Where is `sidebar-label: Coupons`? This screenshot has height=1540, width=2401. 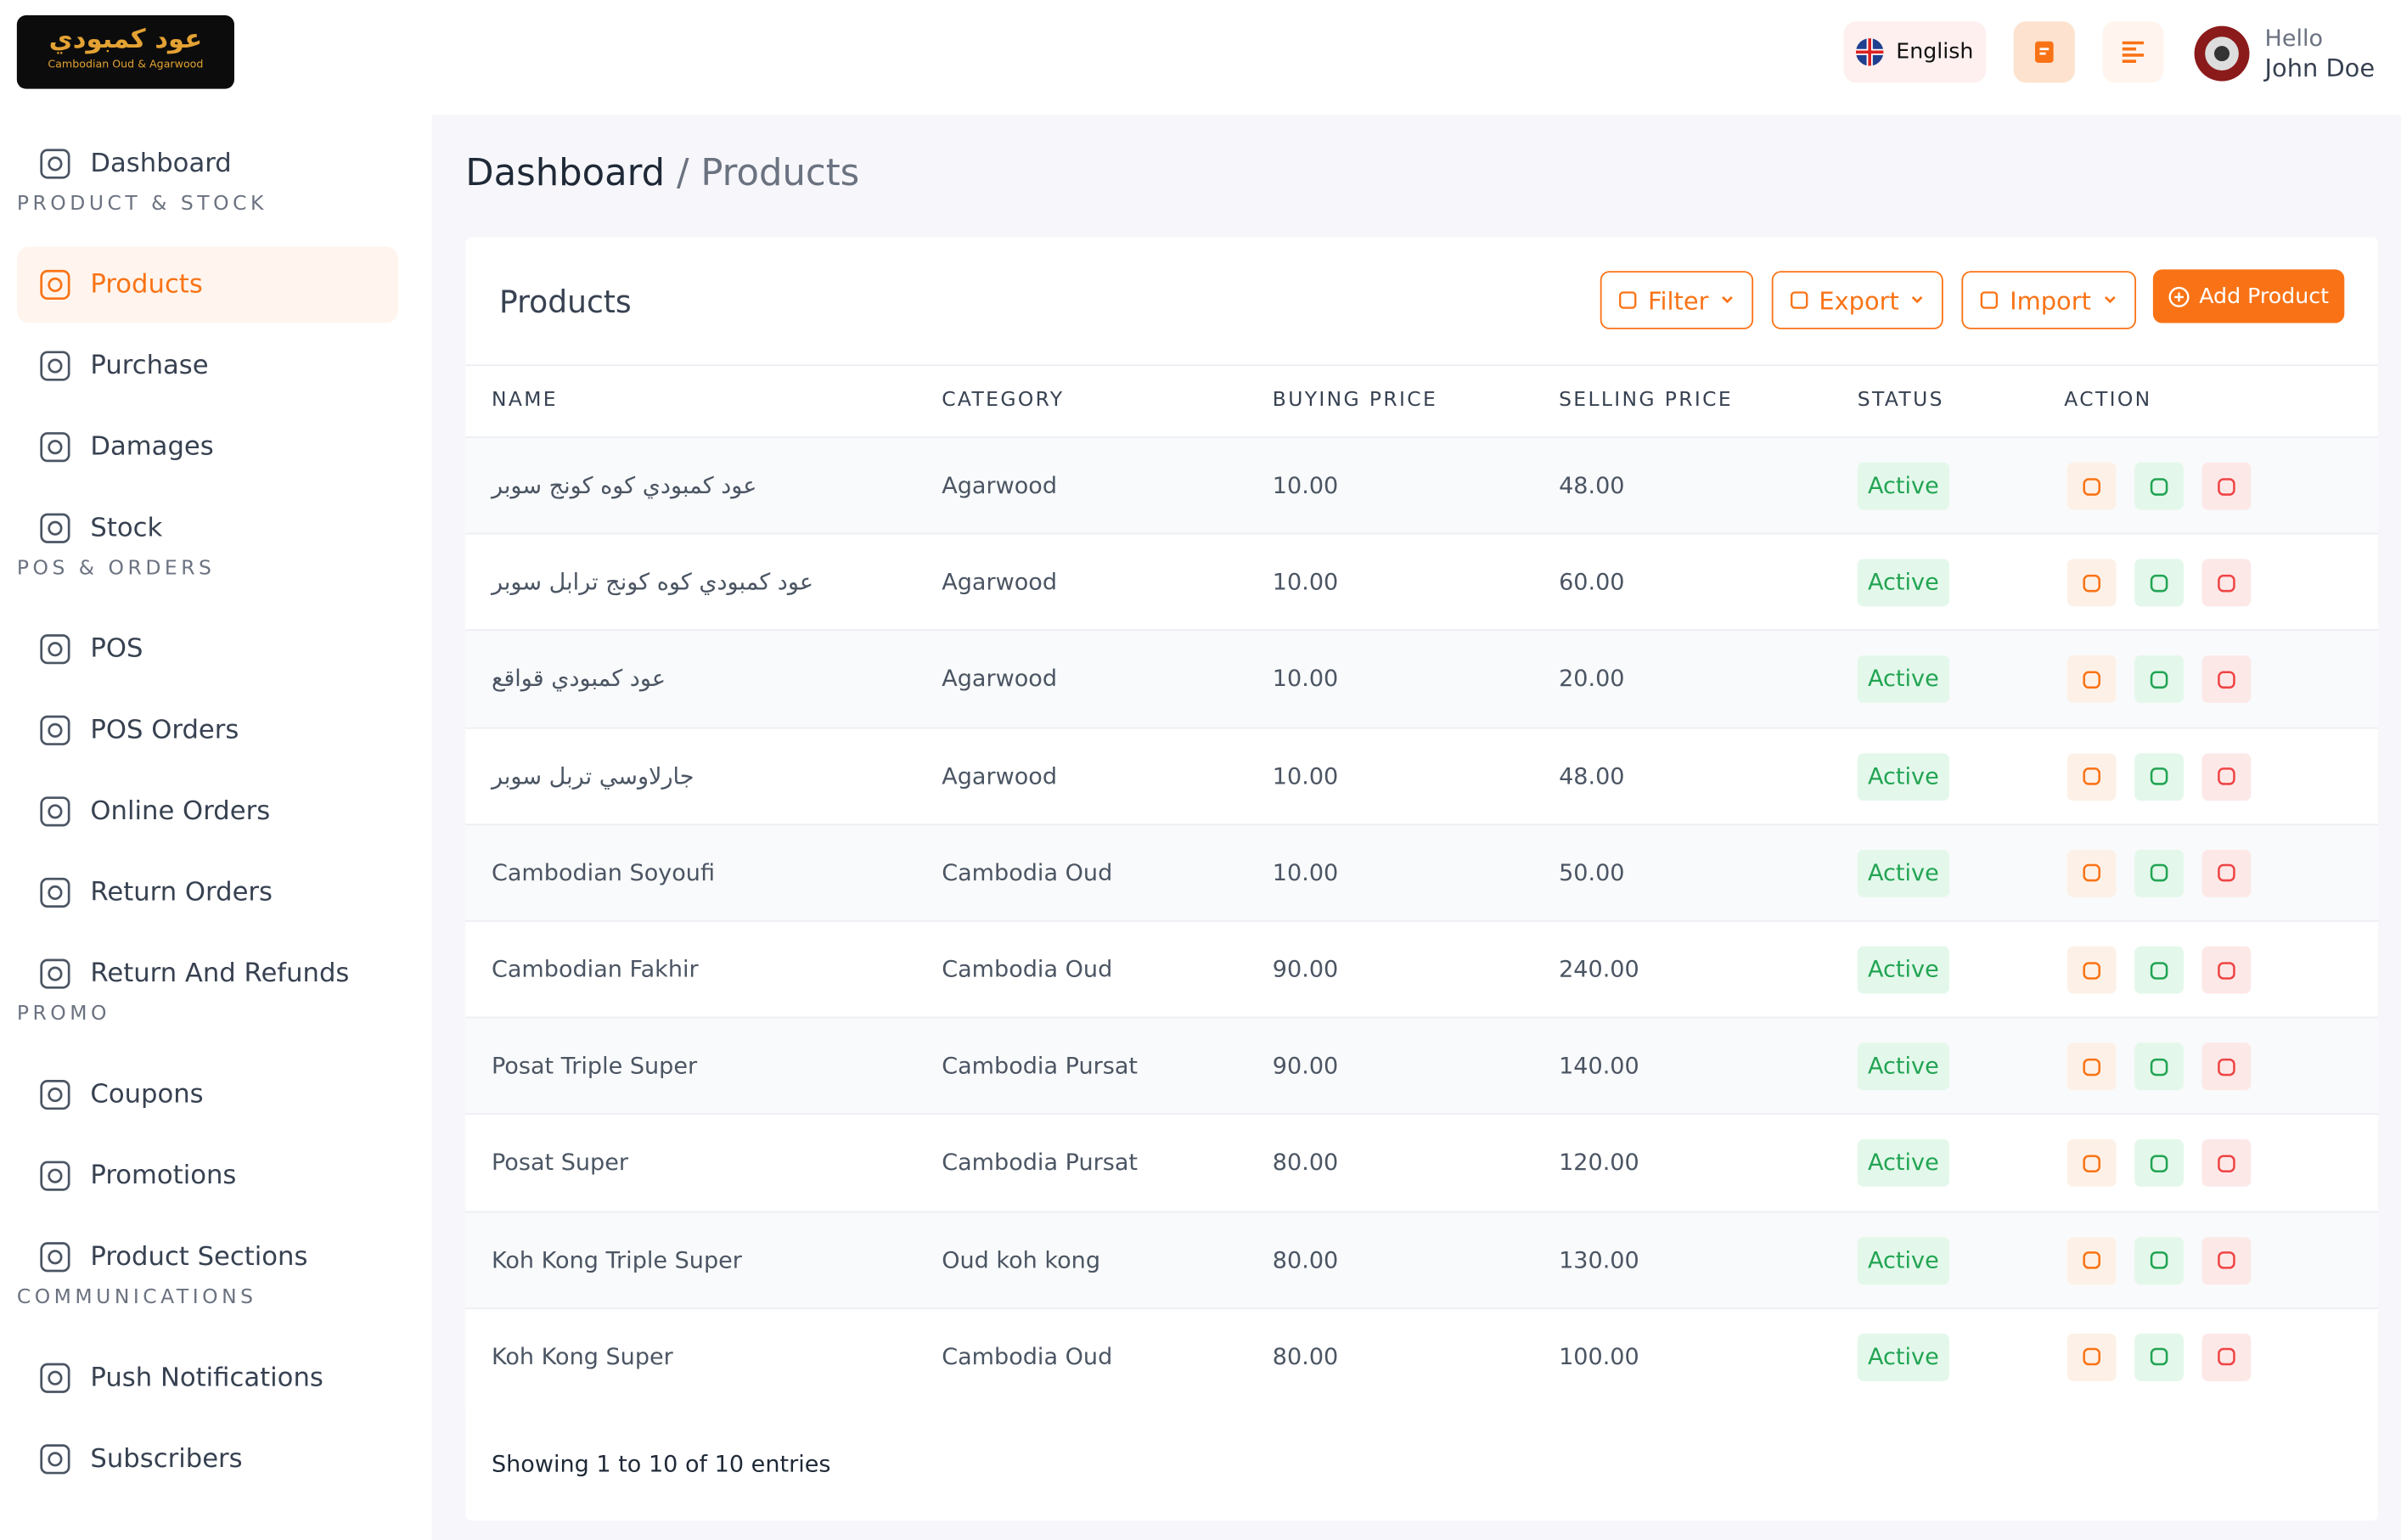 sidebar-label: Coupons is located at coordinates (147, 1094).